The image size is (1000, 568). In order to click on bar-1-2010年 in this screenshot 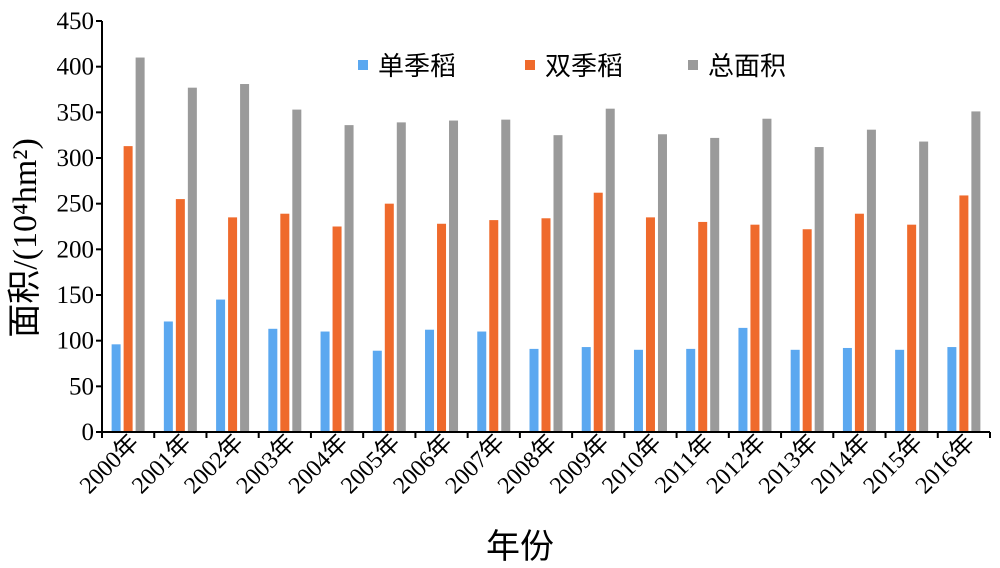, I will do `click(638, 390)`.